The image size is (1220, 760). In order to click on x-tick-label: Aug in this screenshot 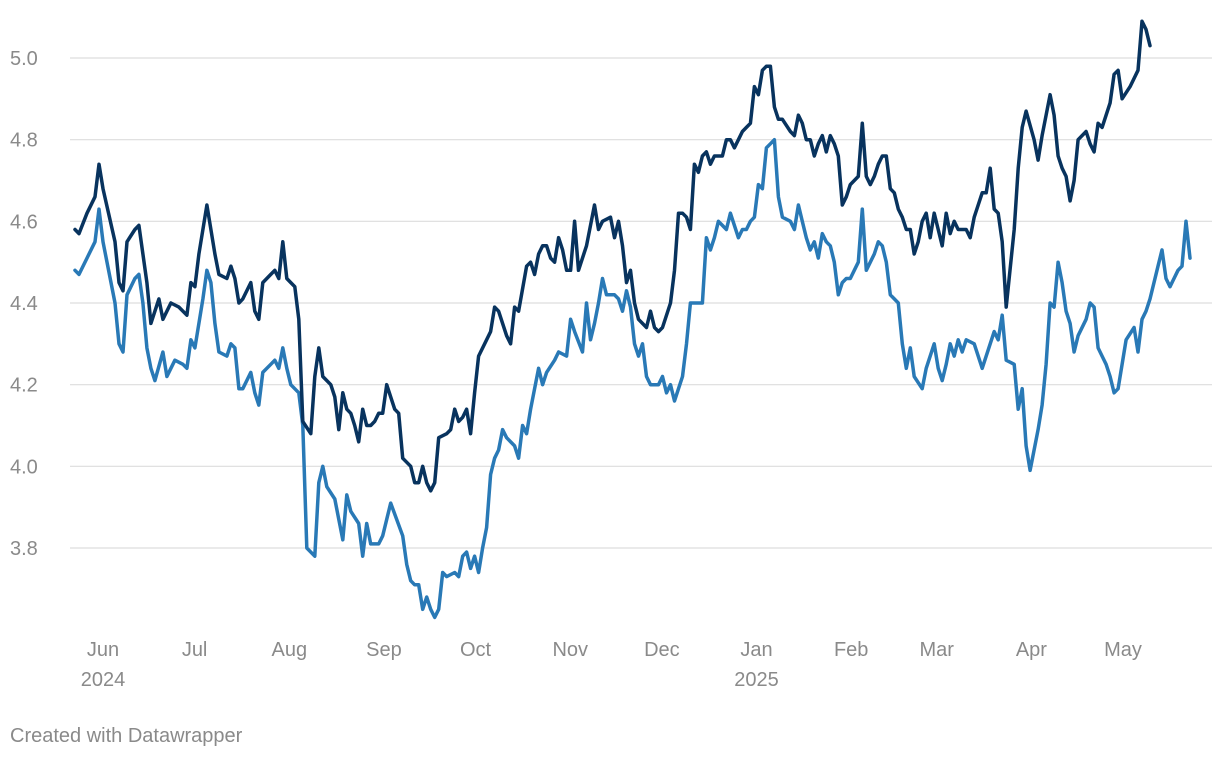, I will do `click(289, 650)`.